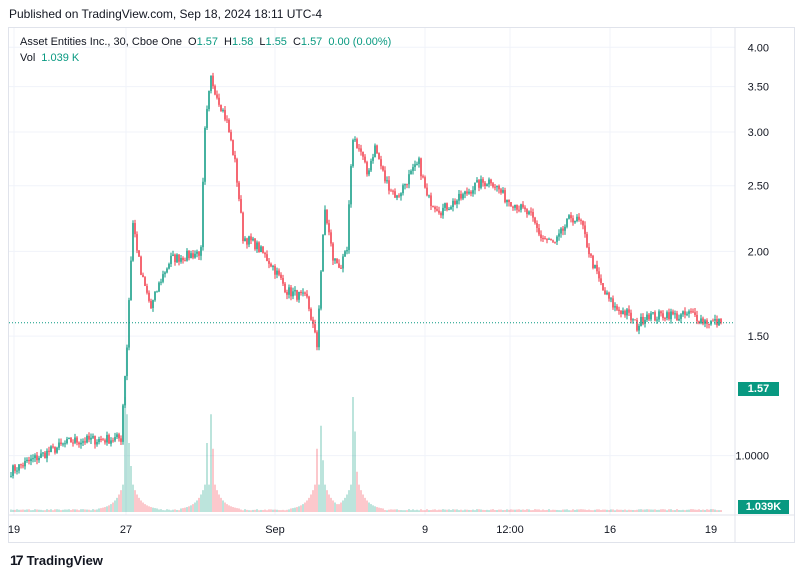 The image size is (804, 578). Describe the element at coordinates (311, 42) in the screenshot. I see `close-value: 1.57` at that location.